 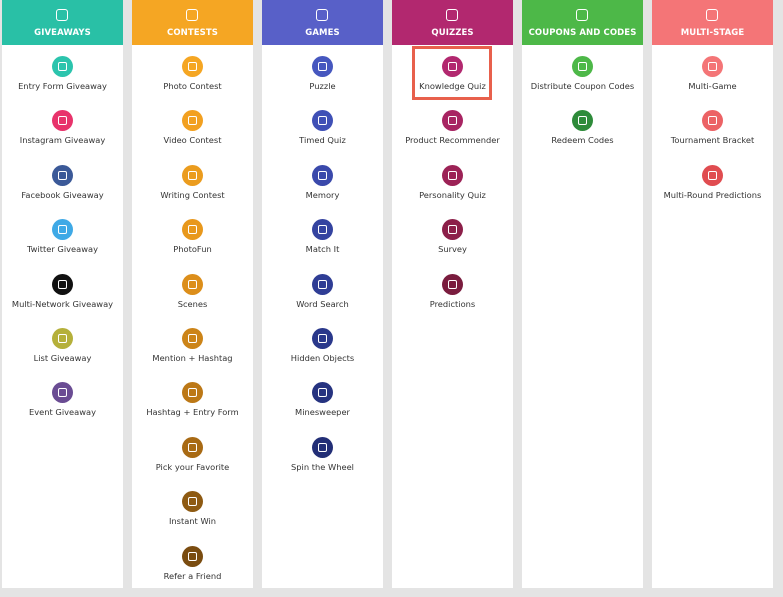 I want to click on column-header: COUPONS AND CODES, so click(x=582, y=22).